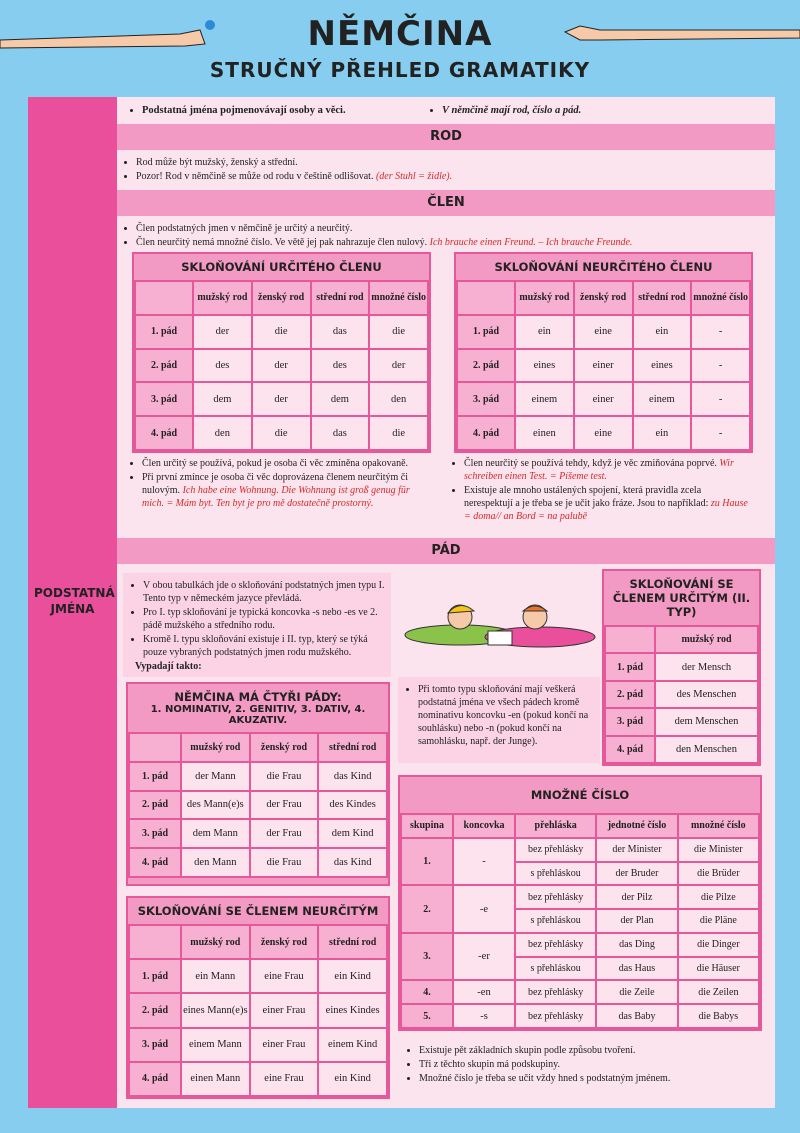  I want to click on cell: die Dinger, so click(718, 944).